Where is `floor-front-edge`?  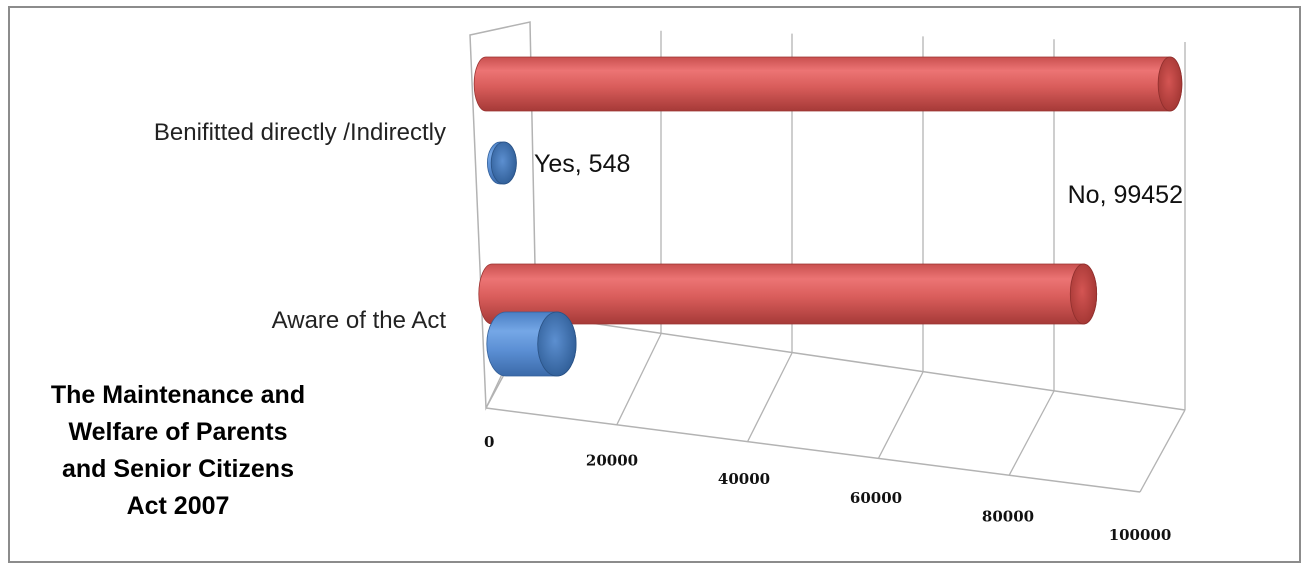 floor-front-edge is located at coordinates (813, 450).